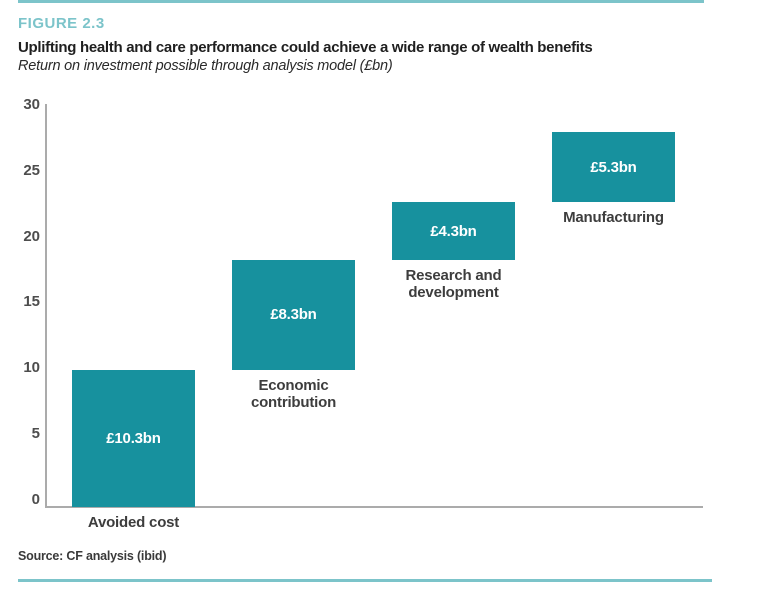 The height and width of the screenshot is (590, 776). I want to click on y-axis-tick-label: 5, so click(35, 434).